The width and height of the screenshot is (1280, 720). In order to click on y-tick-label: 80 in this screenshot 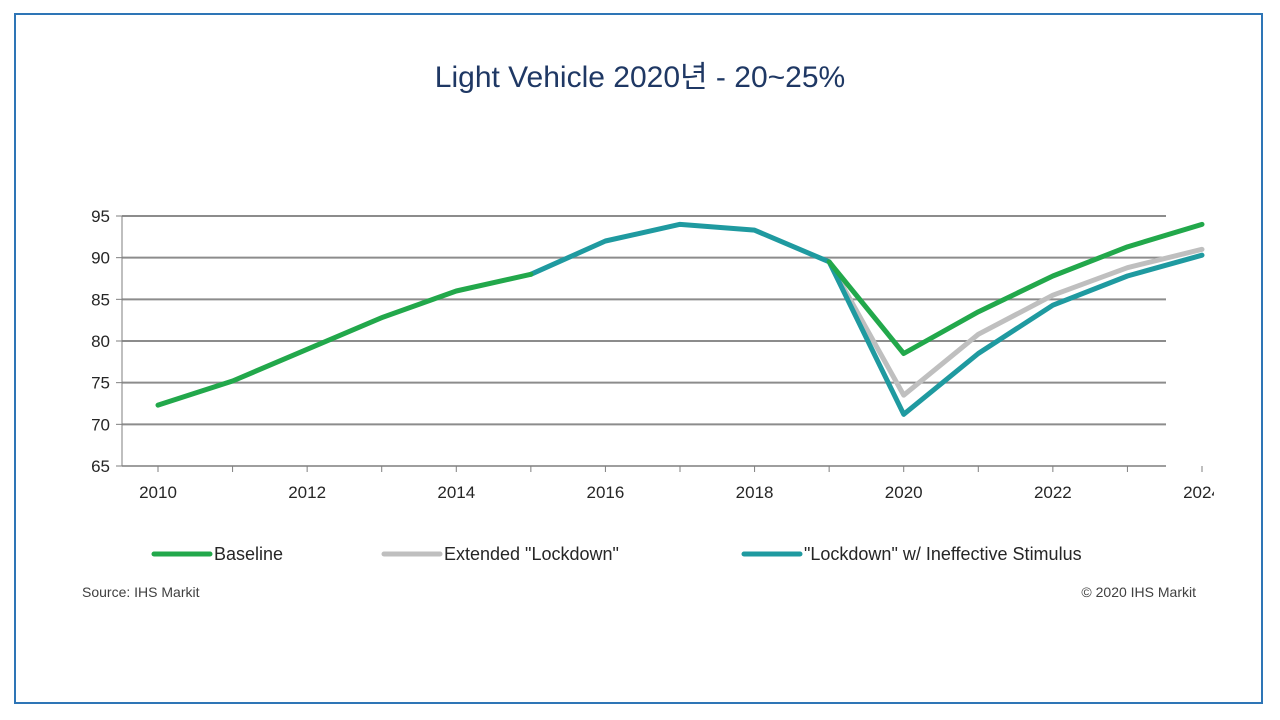, I will do `click(100, 341)`.